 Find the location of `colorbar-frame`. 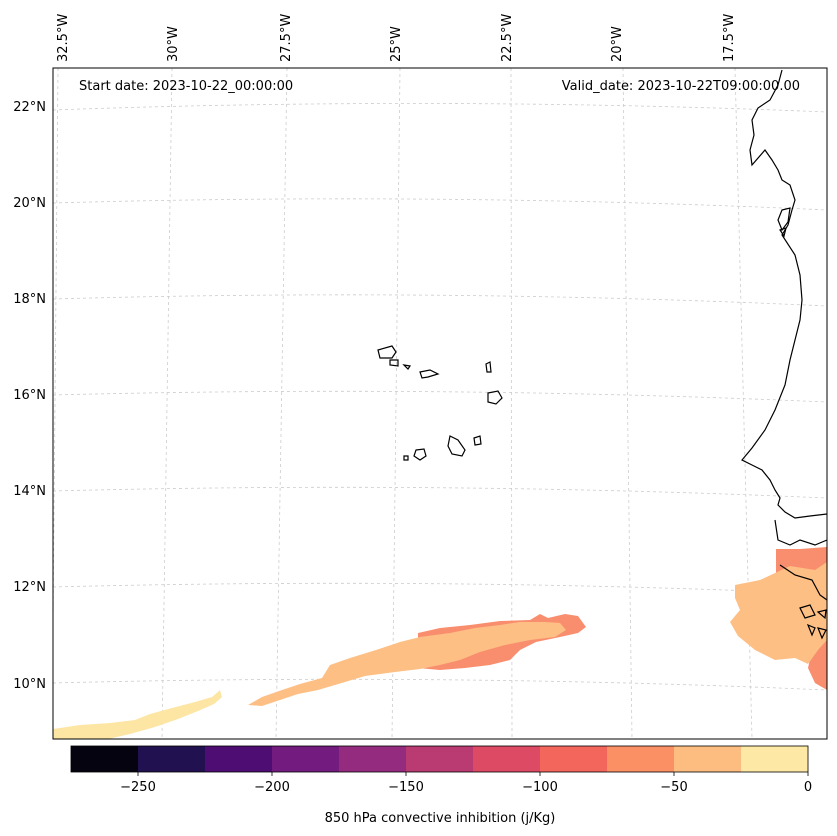

colorbar-frame is located at coordinates (439, 759).